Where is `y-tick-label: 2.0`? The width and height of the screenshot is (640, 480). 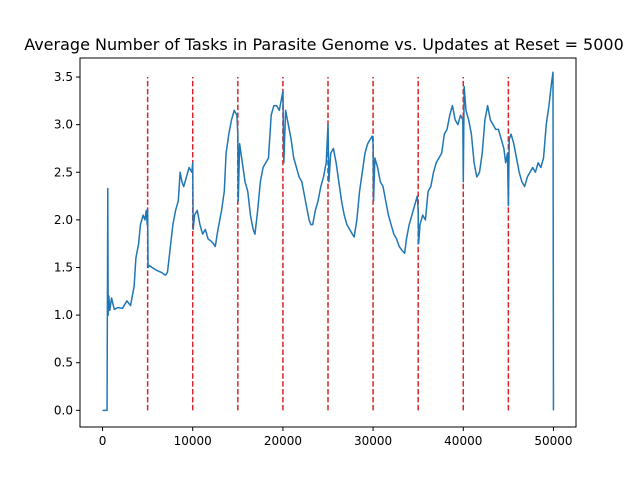 y-tick-label: 2.0 is located at coordinates (63, 220).